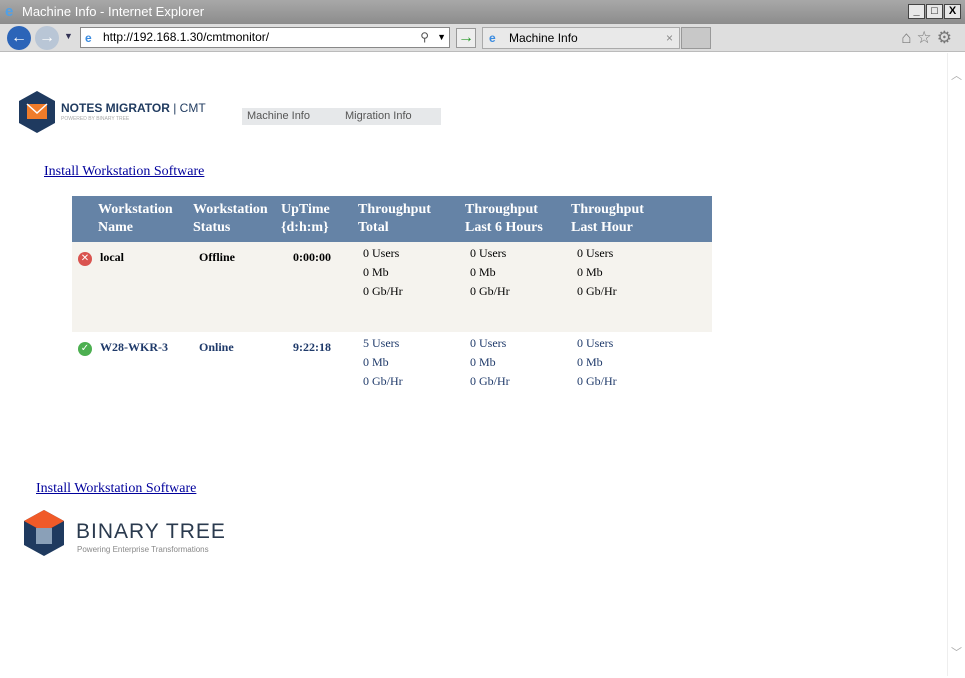  I want to click on brand-title: NOTES MIGRATOR | CMT, so click(133, 108).